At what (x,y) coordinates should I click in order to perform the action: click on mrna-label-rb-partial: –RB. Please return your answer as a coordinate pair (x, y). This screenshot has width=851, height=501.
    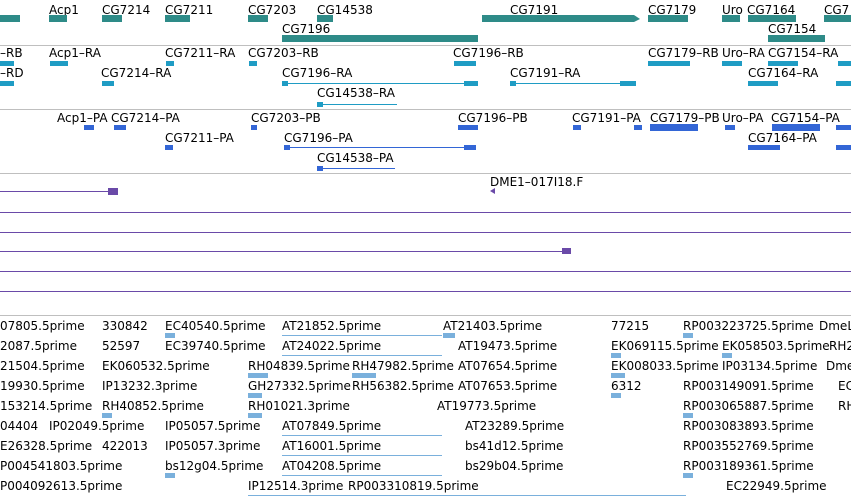
    Looking at the image, I should click on (11, 53).